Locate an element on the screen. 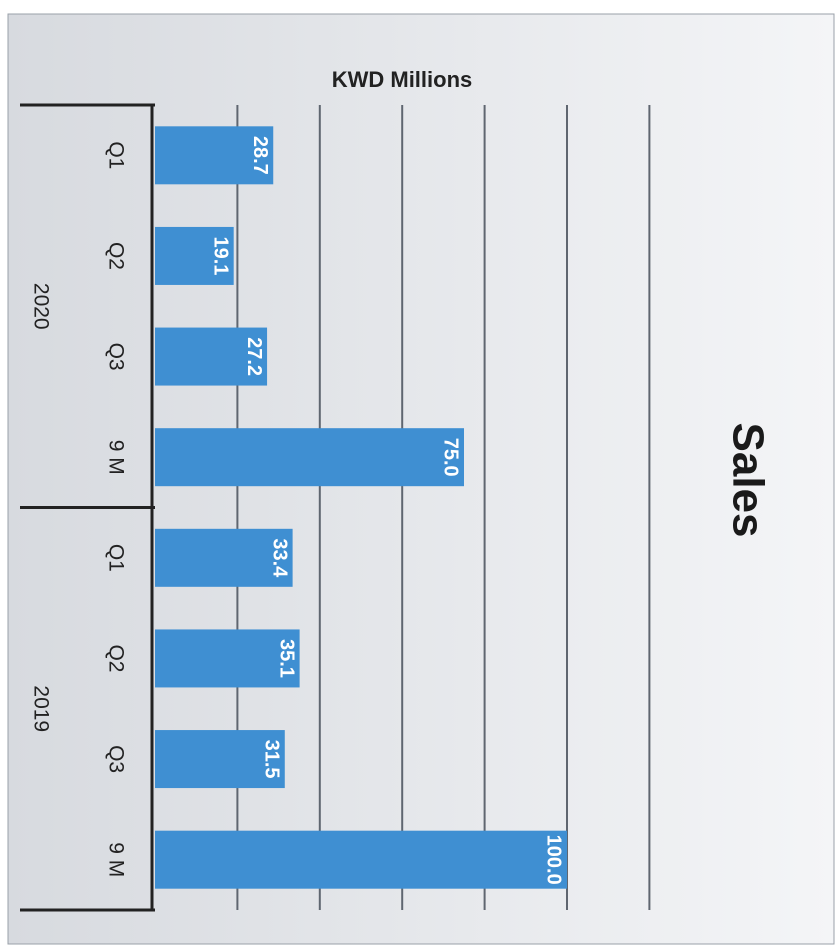 Image resolution: width=840 pixels, height=950 pixels. group-label: 2019 is located at coordinates (40, 708).